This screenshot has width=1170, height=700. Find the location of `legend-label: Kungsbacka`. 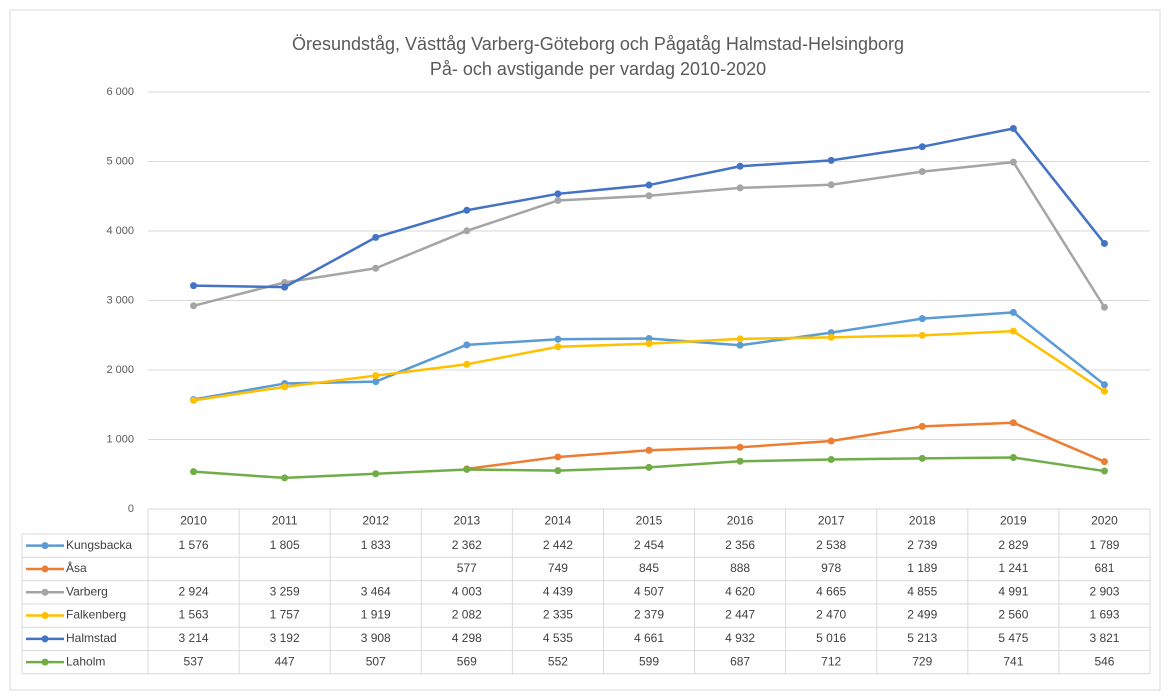

legend-label: Kungsbacka is located at coordinates (99, 545).